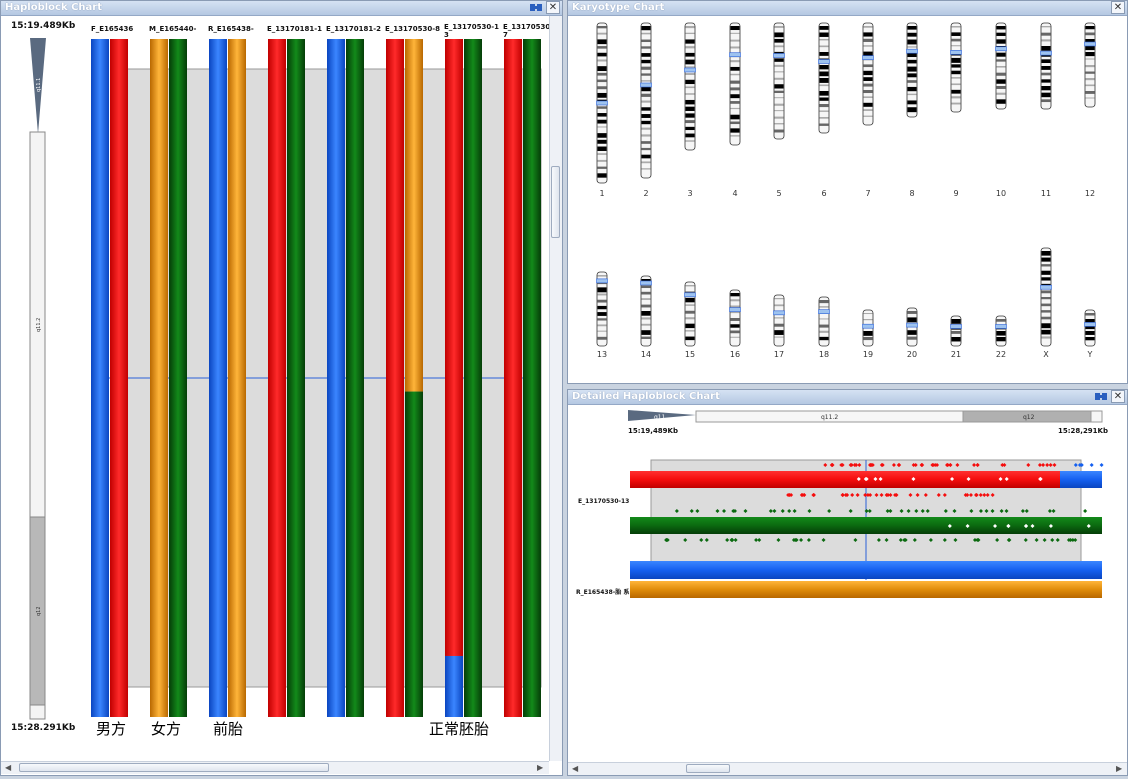 This screenshot has height=779, width=1128. Describe the element at coordinates (602, 315) in the screenshot. I see `chromosome-13: 13` at that location.